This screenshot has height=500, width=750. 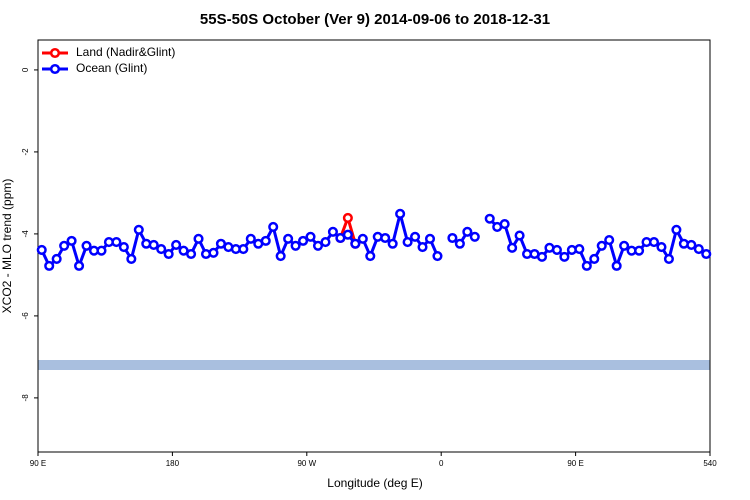 What do you see at coordinates (374, 483) in the screenshot?
I see `x-axis-label: Longitude (deg E)` at bounding box center [374, 483].